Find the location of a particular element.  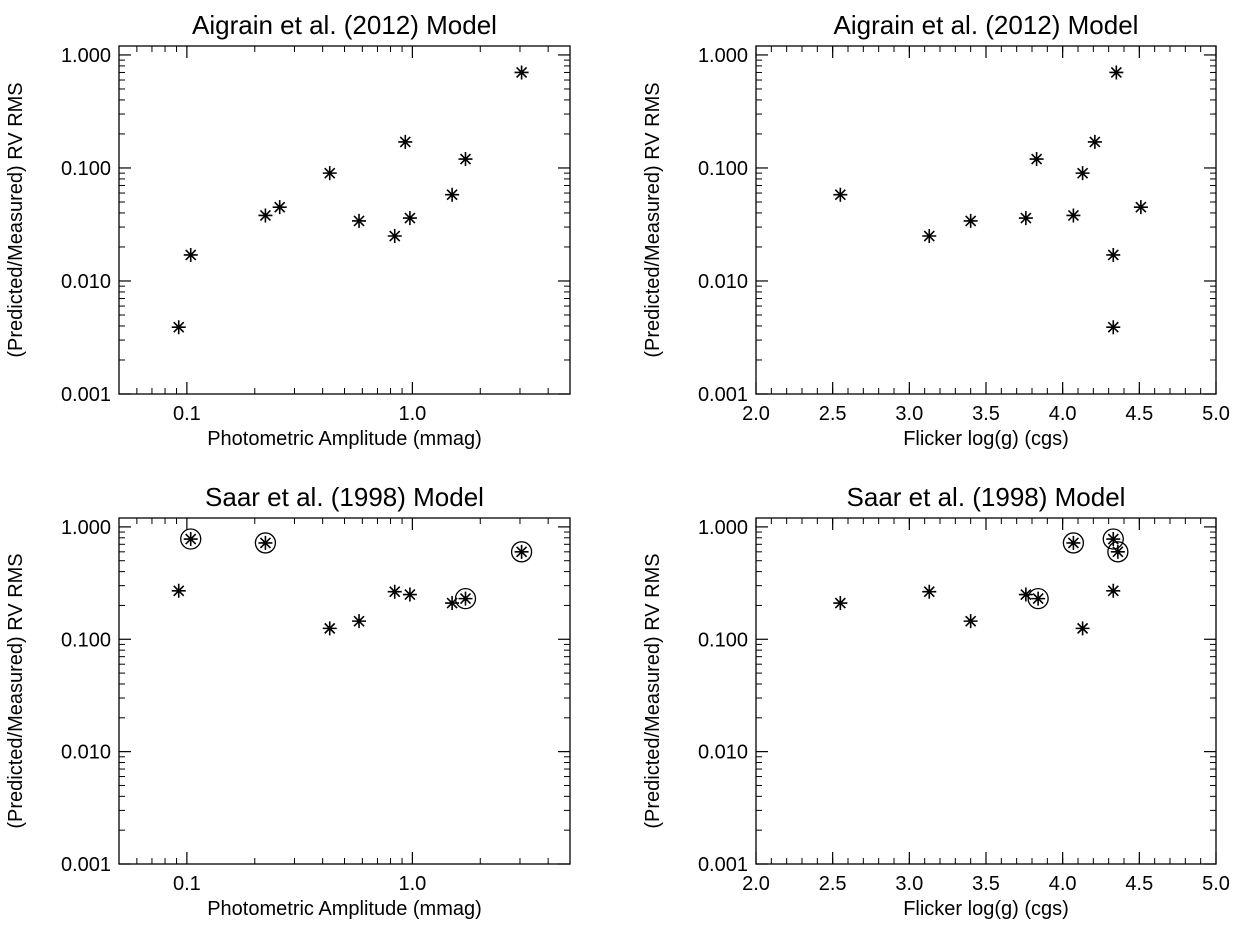

x-tick-label: 2.5 is located at coordinates (833, 414).